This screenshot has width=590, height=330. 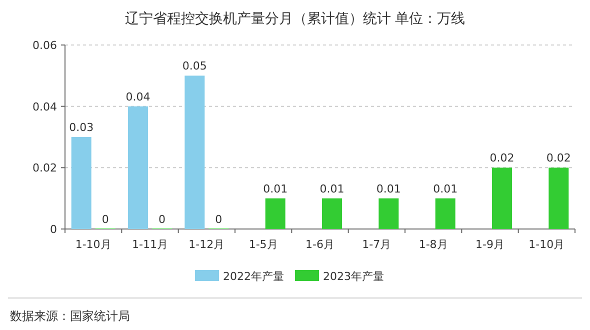 What do you see at coordinates (253, 276) in the screenshot?
I see `legend-label: 2022年产量` at bounding box center [253, 276].